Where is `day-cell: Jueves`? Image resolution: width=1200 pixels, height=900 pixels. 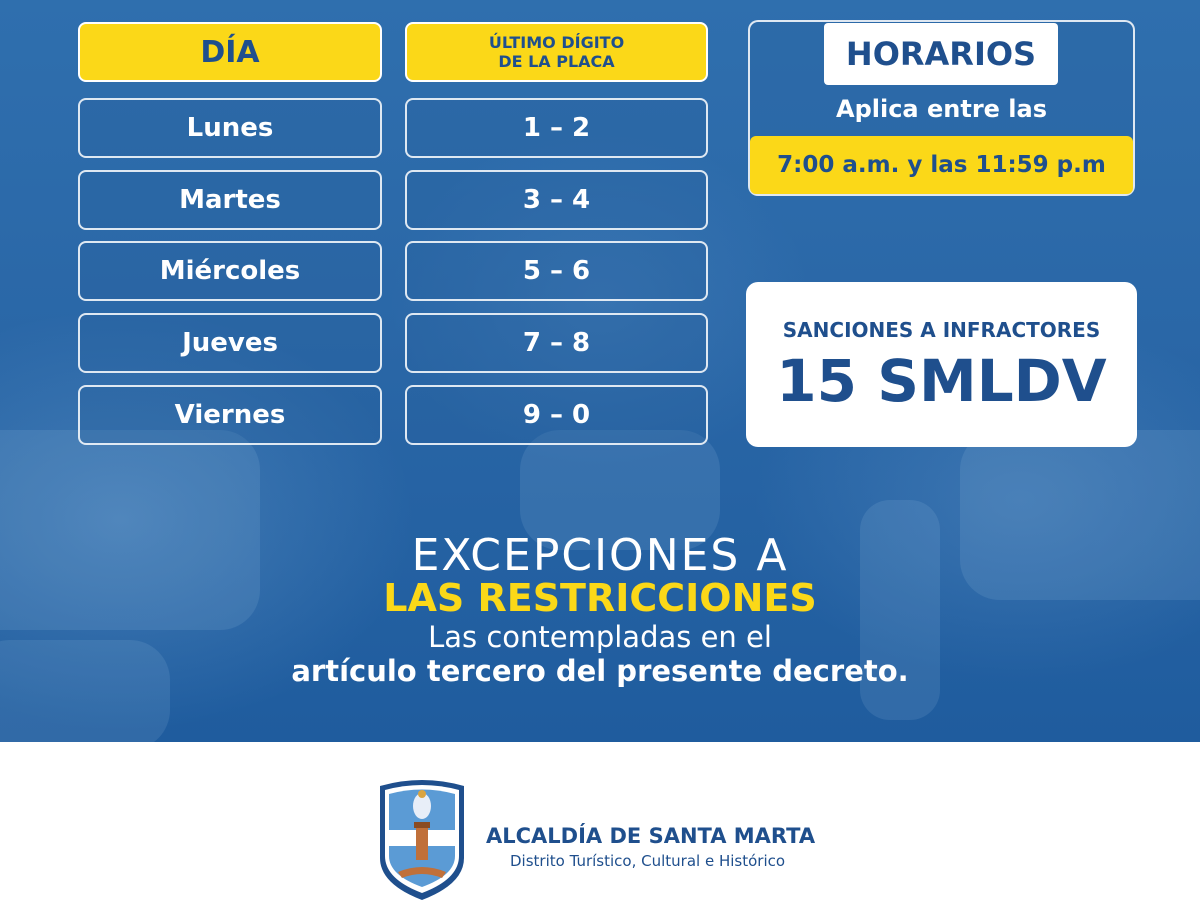 day-cell: Jueves is located at coordinates (230, 343).